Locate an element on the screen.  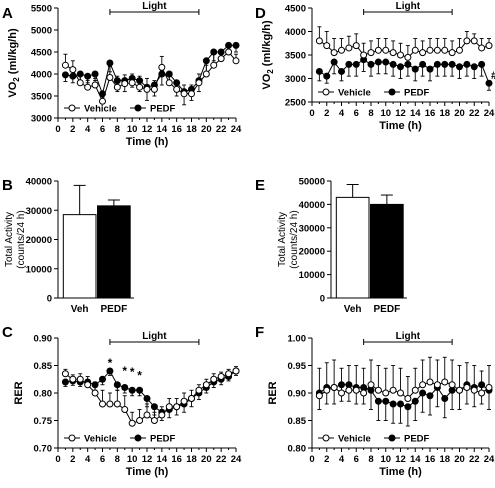
x-tick-label-a-7: 14 is located at coordinates (162, 129).